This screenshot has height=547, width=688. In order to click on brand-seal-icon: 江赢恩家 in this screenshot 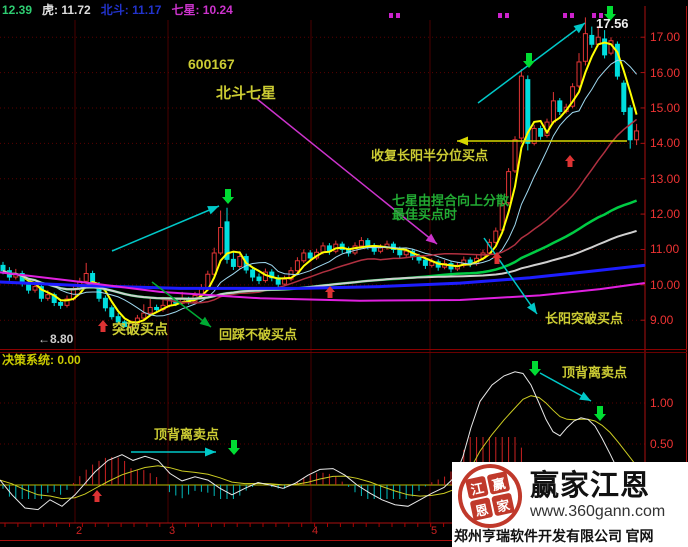, I will do `click(490, 496)`.